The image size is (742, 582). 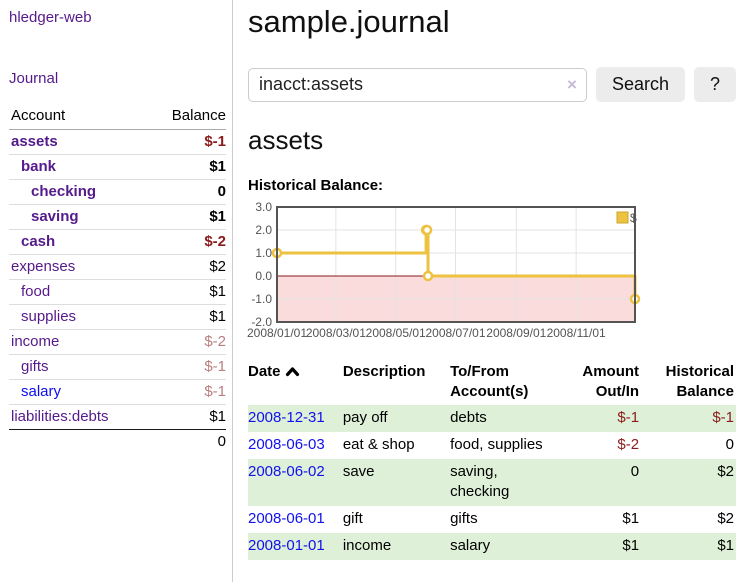 What do you see at coordinates (468, 417) in the screenshot?
I see `transaction-accounts: debts` at bounding box center [468, 417].